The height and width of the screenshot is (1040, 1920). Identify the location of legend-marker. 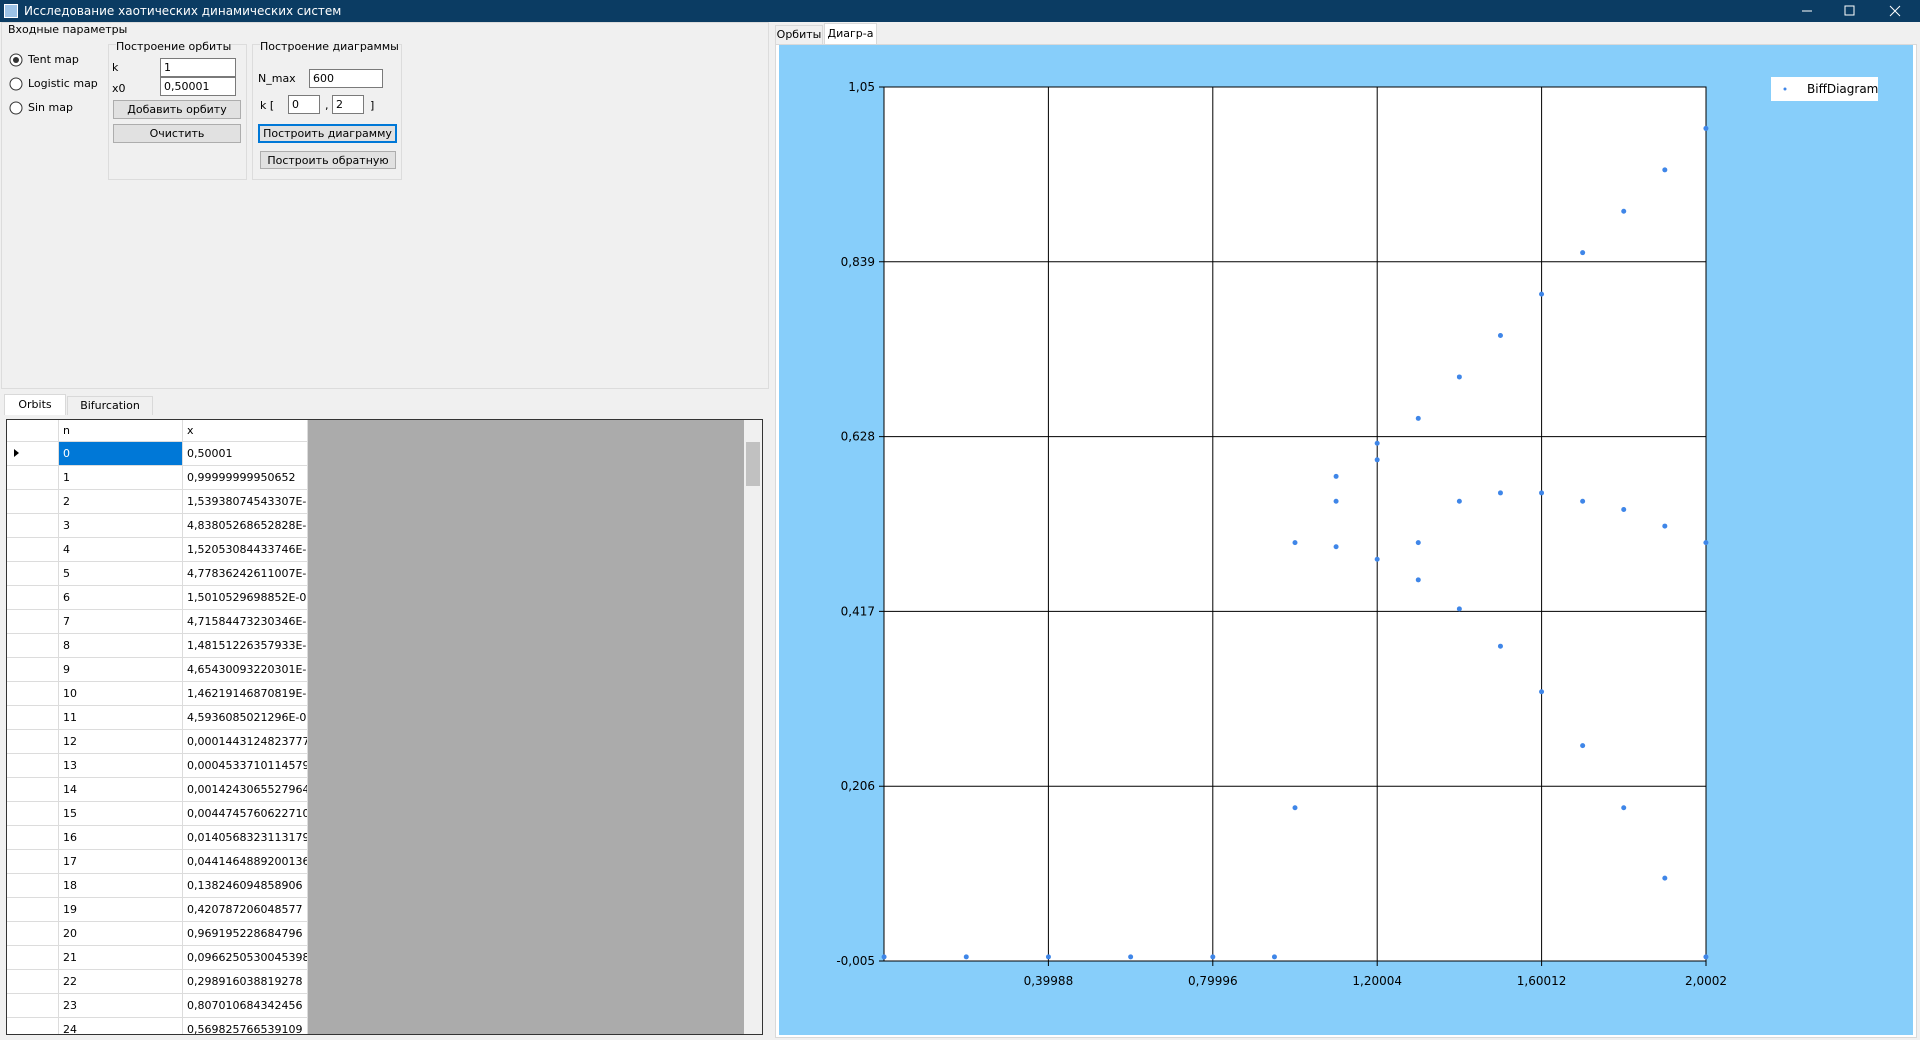
(1785, 89).